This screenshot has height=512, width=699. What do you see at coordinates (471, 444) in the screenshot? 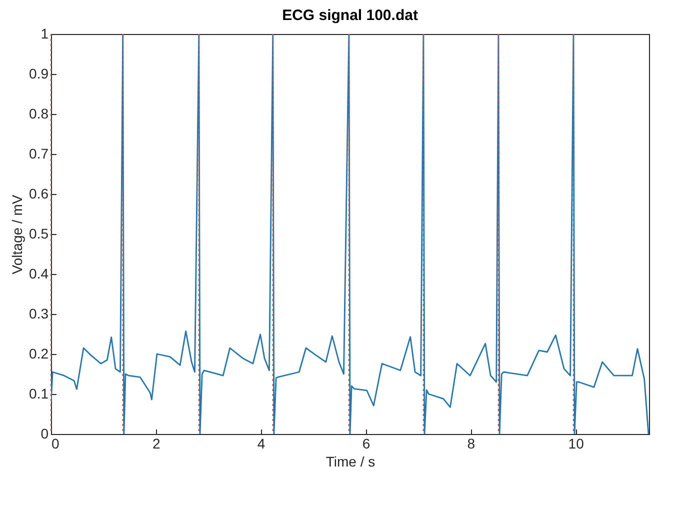
I see `x-tick-label: 8` at bounding box center [471, 444].